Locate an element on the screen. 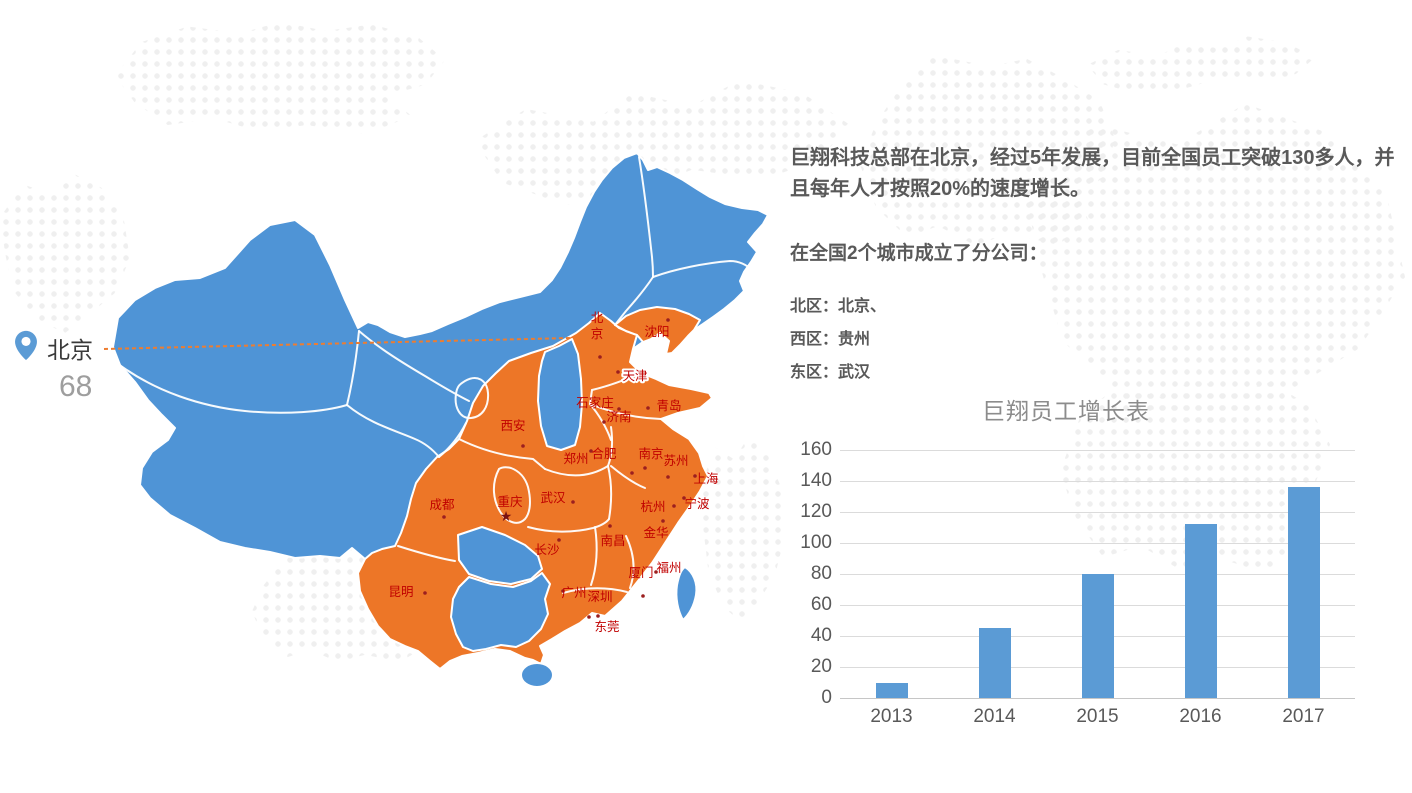 This screenshot has width=1412, height=793. y-axis-tick-label: 20 is located at coordinates (821, 666).